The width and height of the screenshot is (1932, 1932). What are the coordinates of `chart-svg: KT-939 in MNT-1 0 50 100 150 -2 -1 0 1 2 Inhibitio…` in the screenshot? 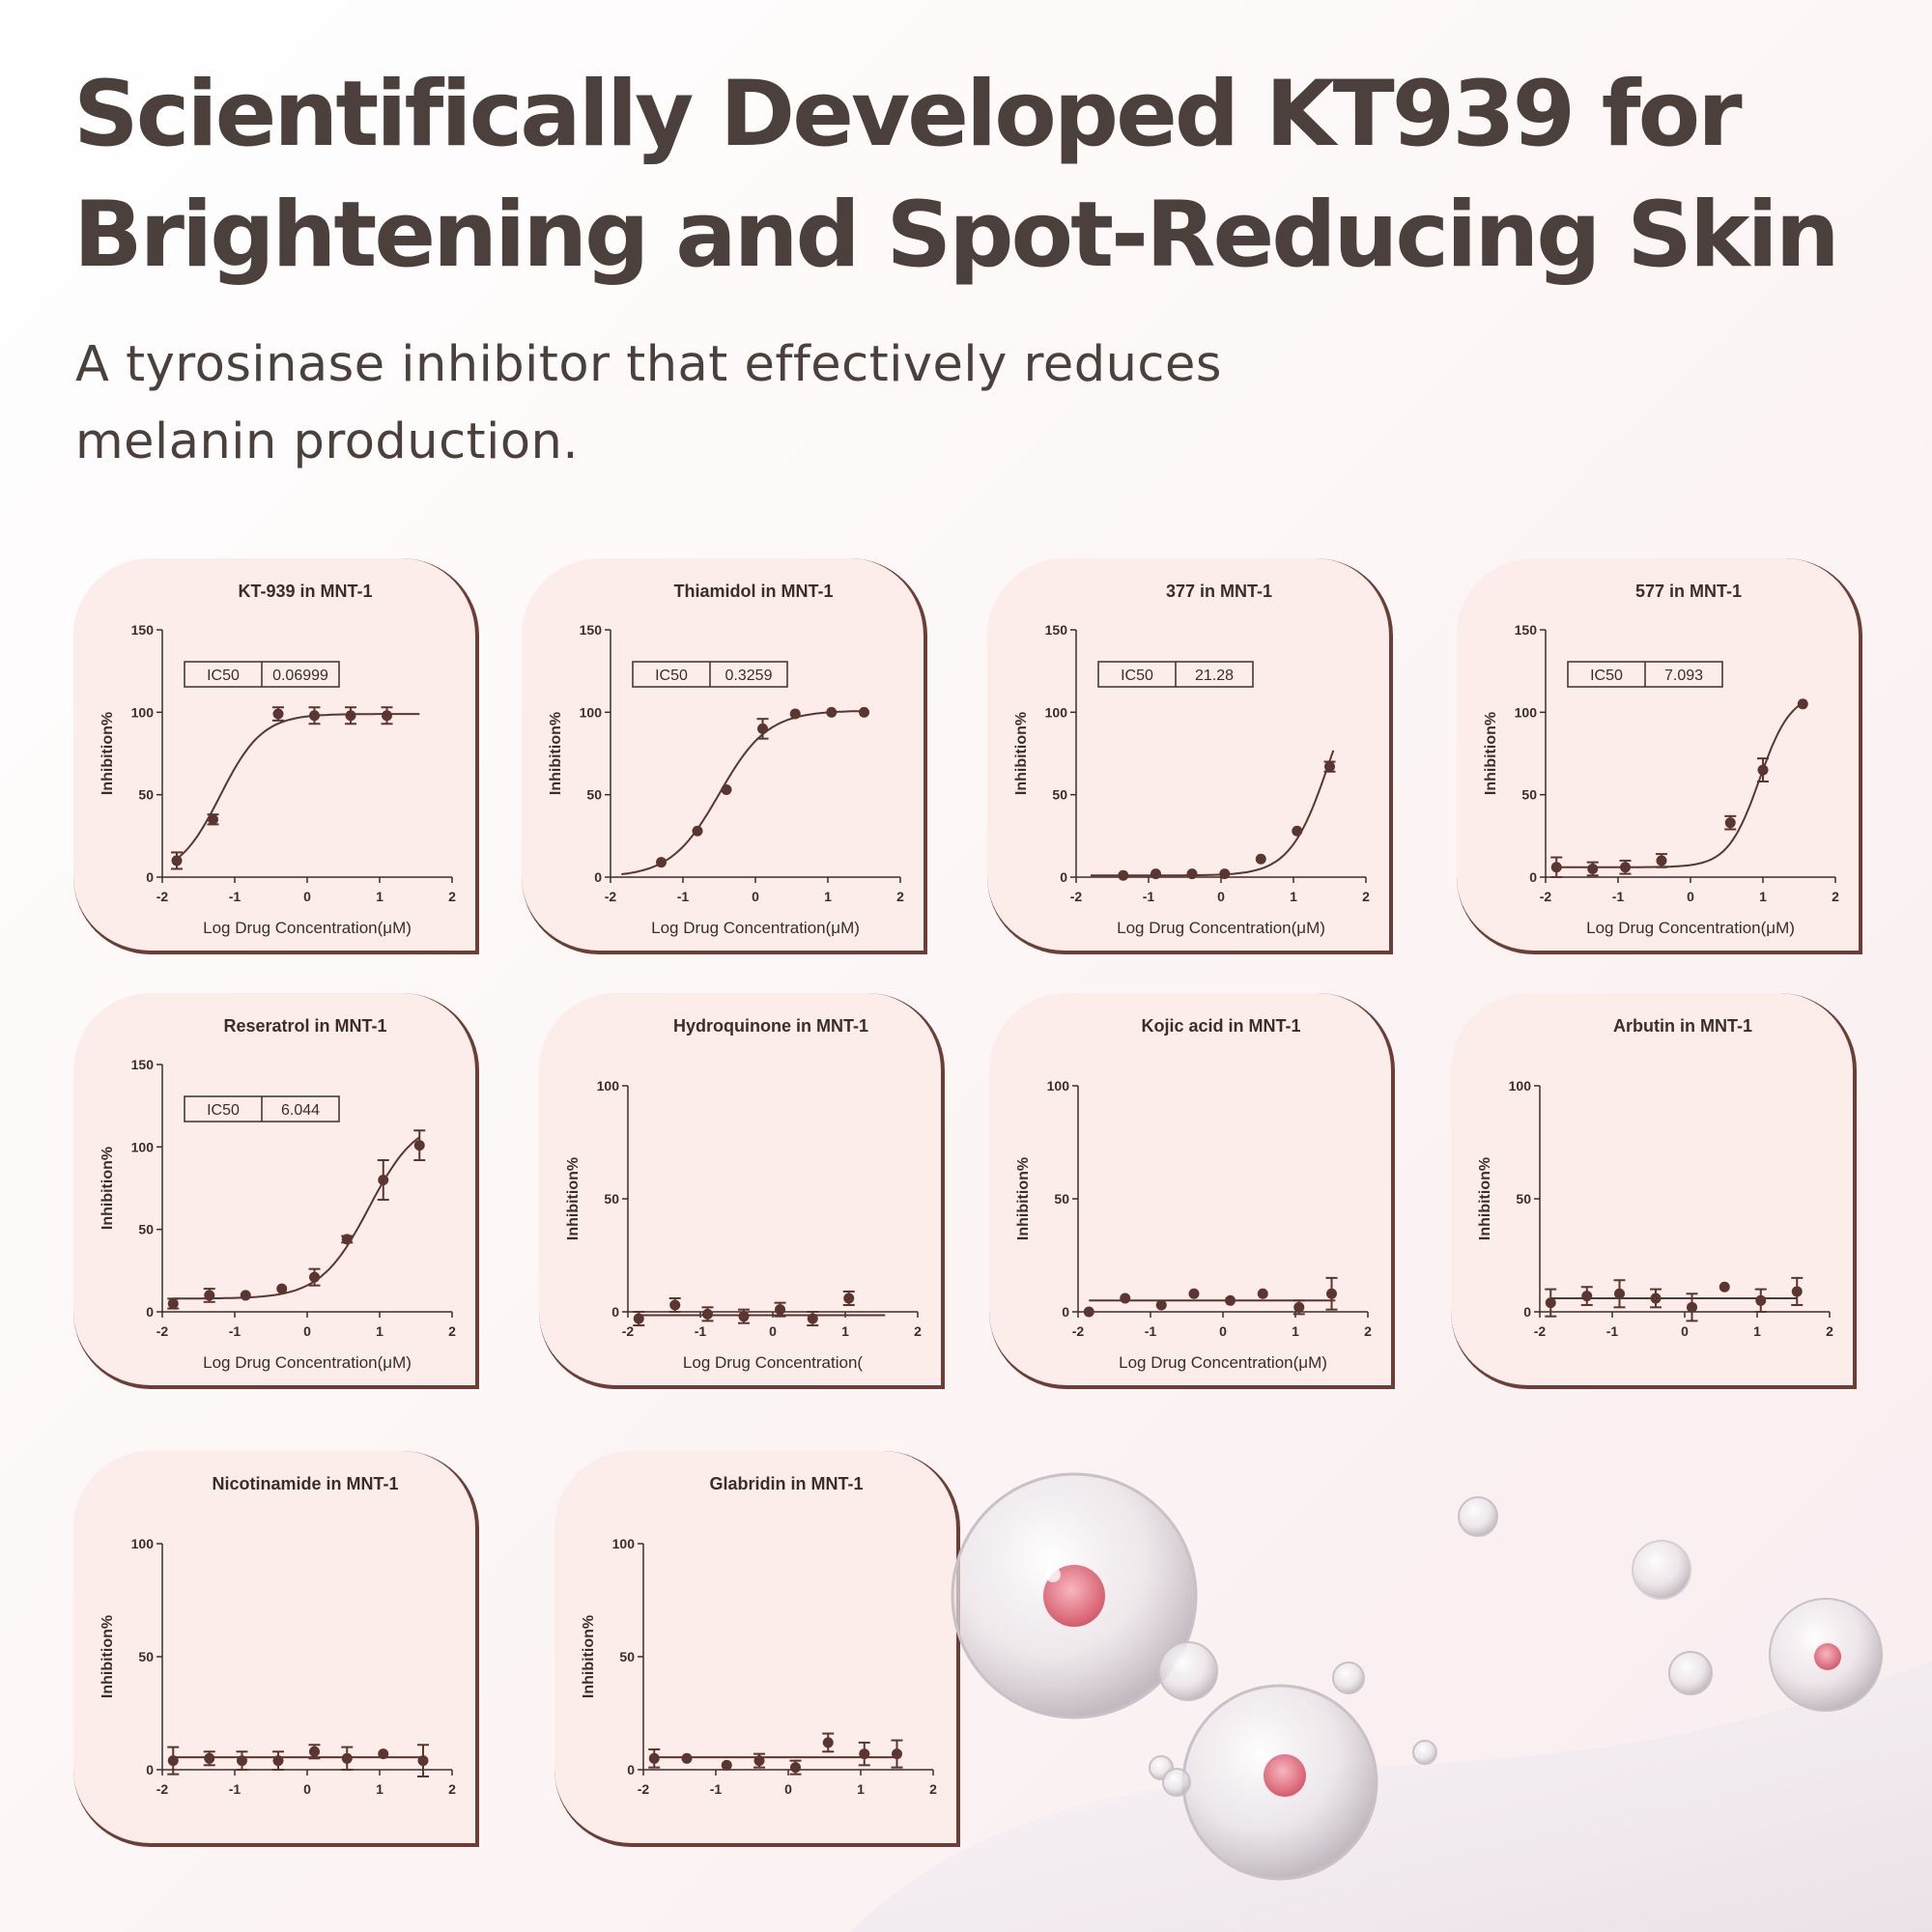 It's located at (277, 759).